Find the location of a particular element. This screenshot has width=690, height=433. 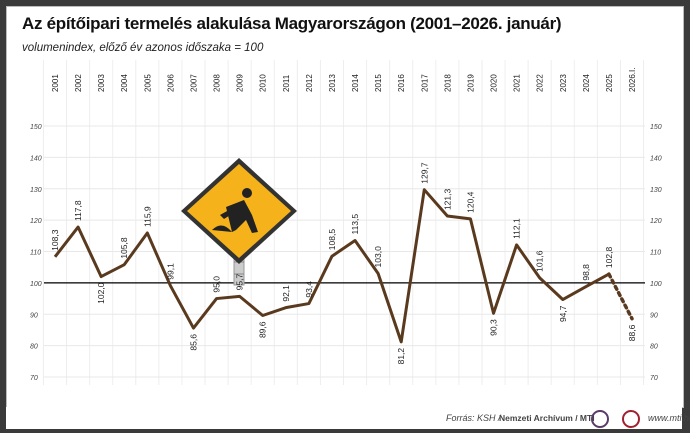

x-tick-label: 2019 is located at coordinates (470, 83).